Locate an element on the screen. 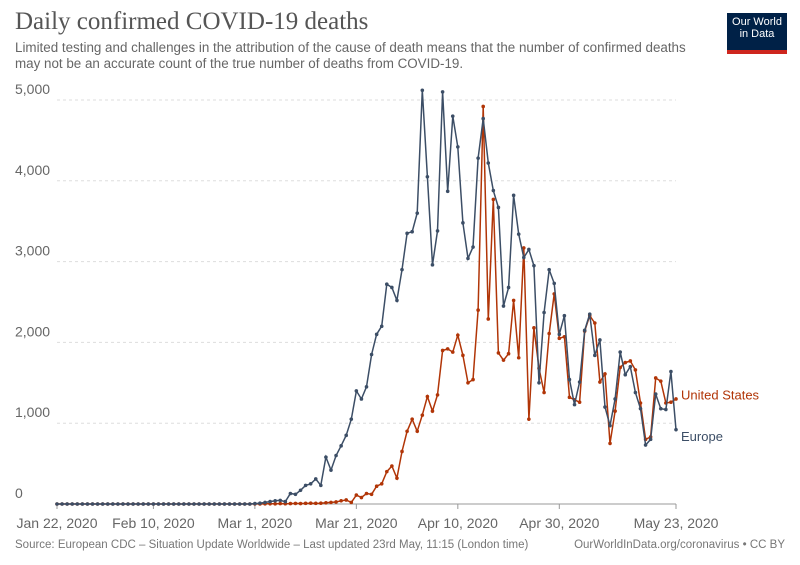 The image size is (800, 565). x-tick-label: Apr 30, 2020 is located at coordinates (559, 523).